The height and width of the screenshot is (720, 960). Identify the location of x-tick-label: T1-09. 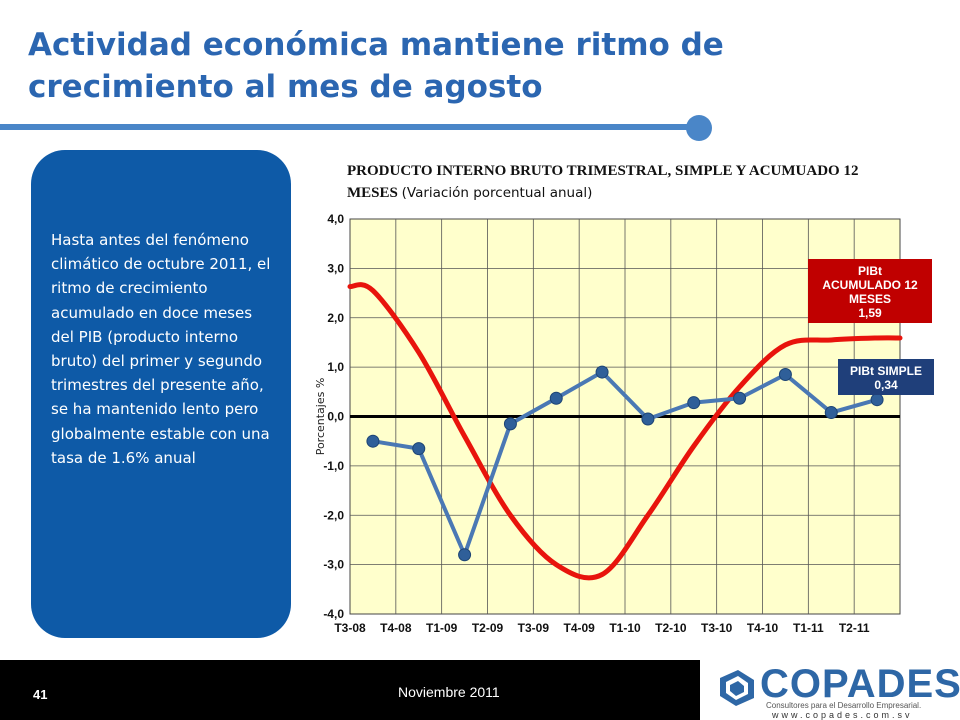
(442, 628).